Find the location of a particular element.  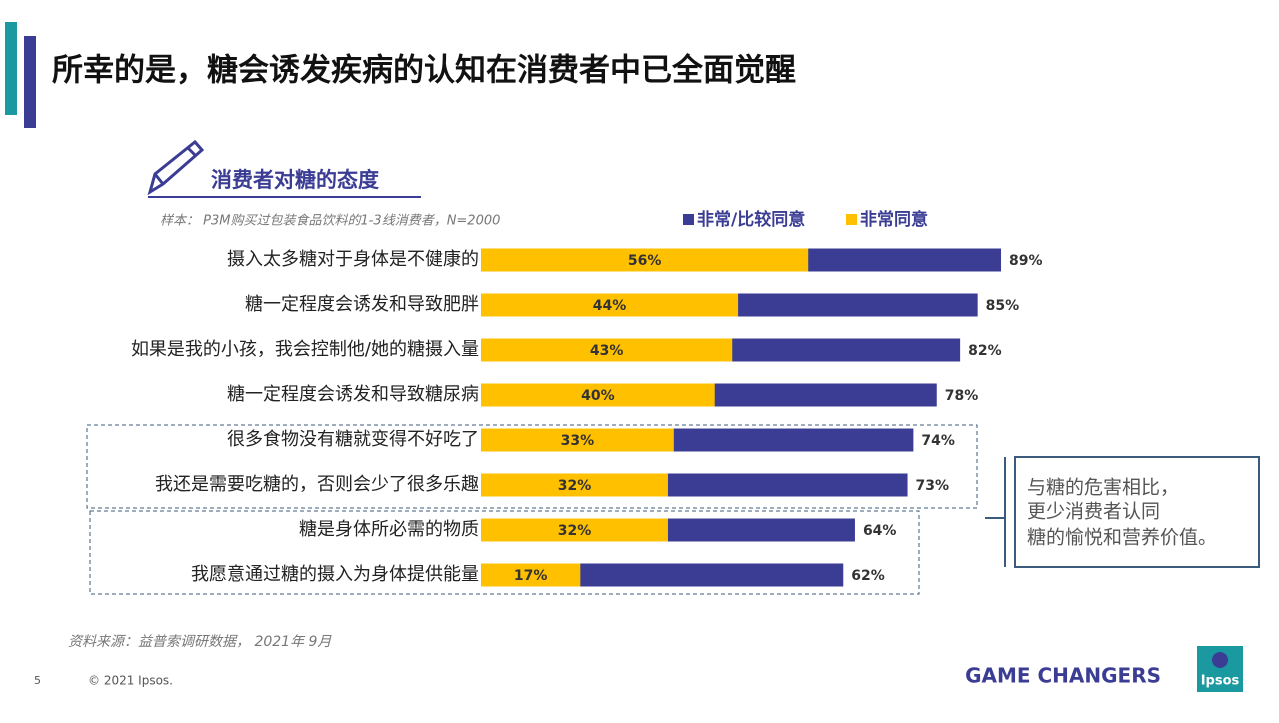

value-label: 74% is located at coordinates (938, 441).